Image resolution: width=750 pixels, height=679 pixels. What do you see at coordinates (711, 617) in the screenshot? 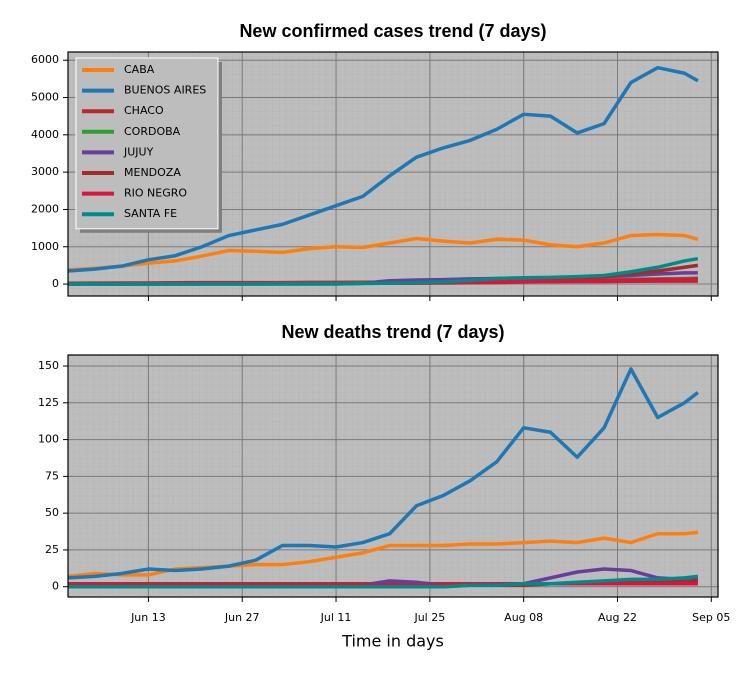
I see `x-tick-label: Sep 05` at bounding box center [711, 617].